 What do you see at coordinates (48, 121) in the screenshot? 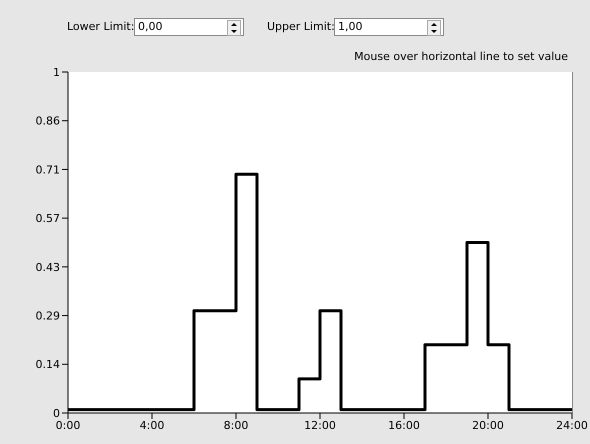
I see `y-tick-label: 0.86` at bounding box center [48, 121].